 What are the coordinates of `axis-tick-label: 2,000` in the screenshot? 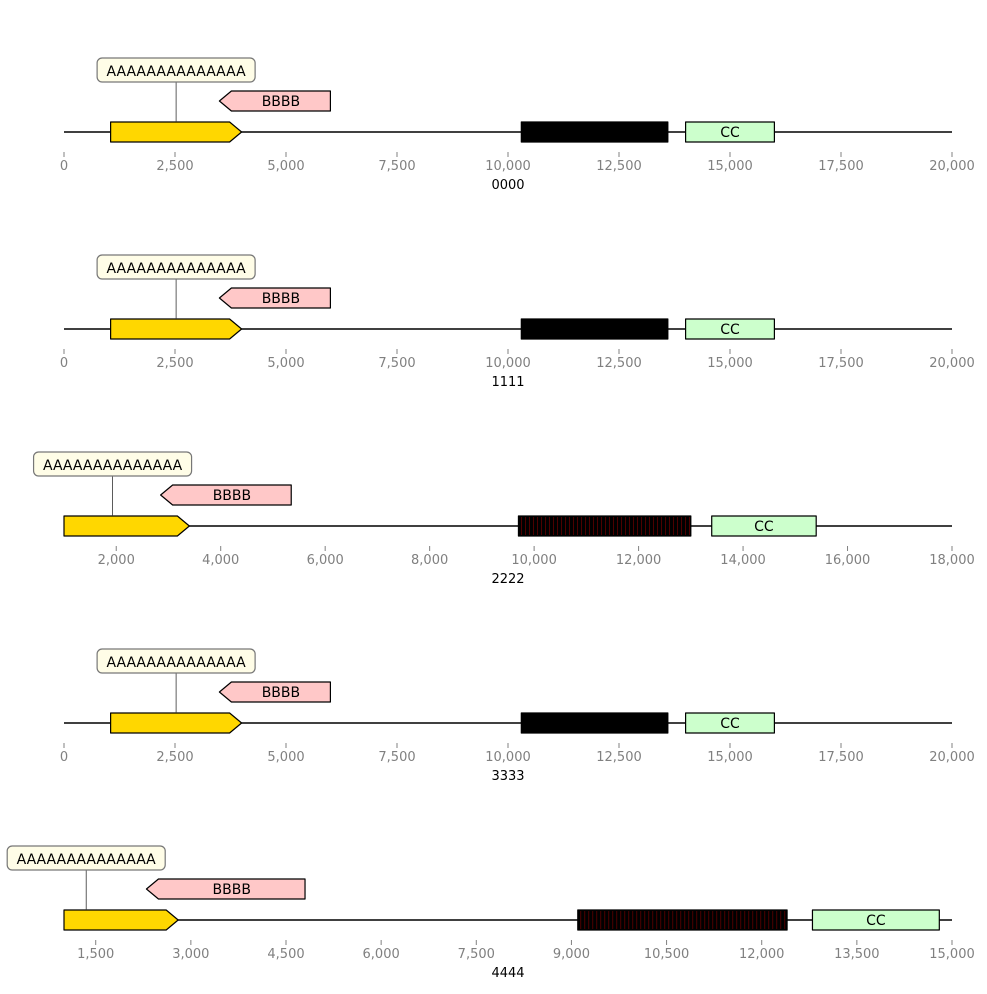 It's located at (116, 560).